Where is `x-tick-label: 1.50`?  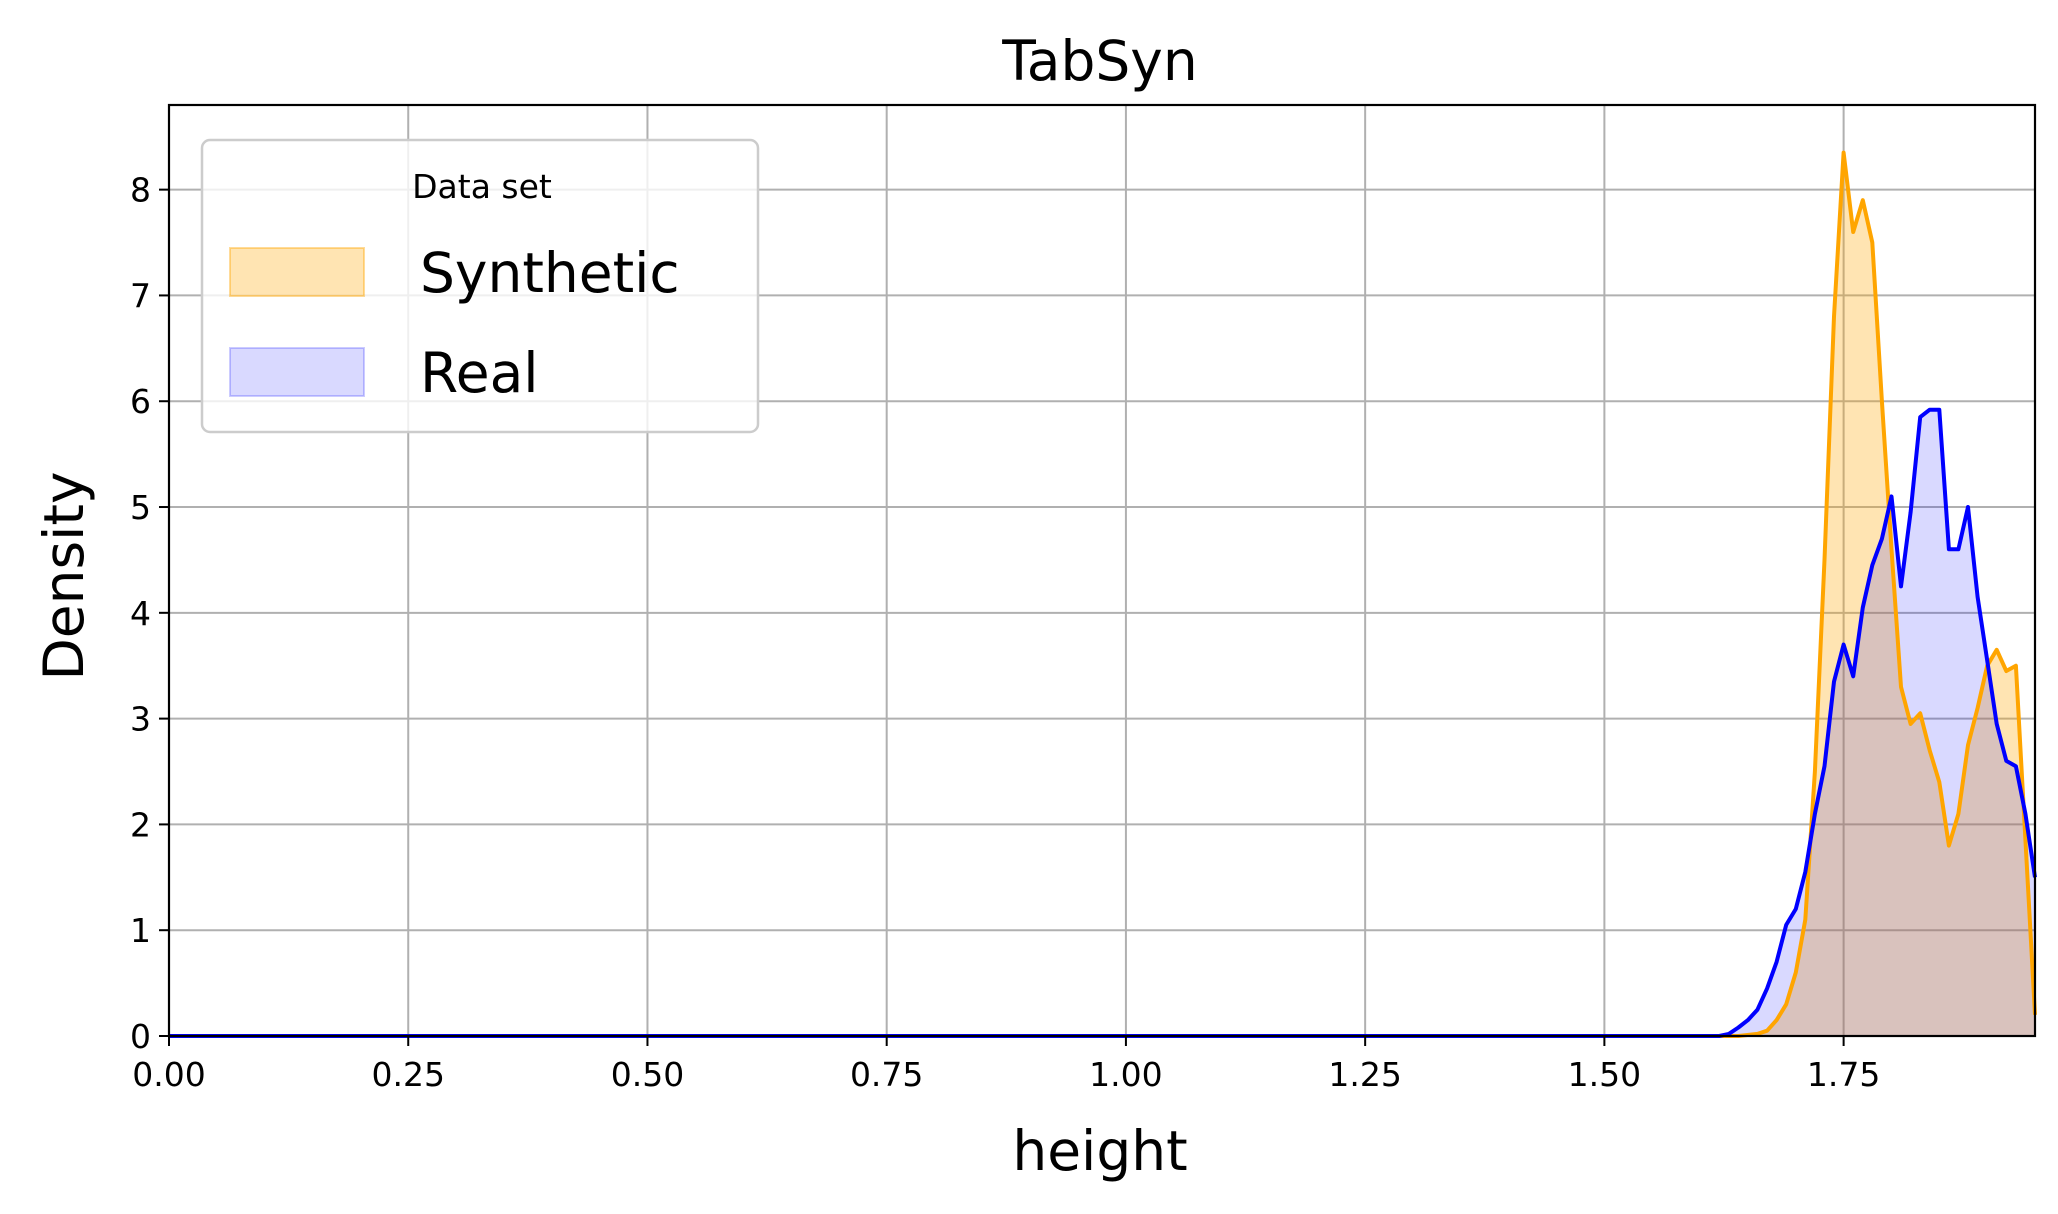
x-tick-label: 1.50 is located at coordinates (1604, 1074).